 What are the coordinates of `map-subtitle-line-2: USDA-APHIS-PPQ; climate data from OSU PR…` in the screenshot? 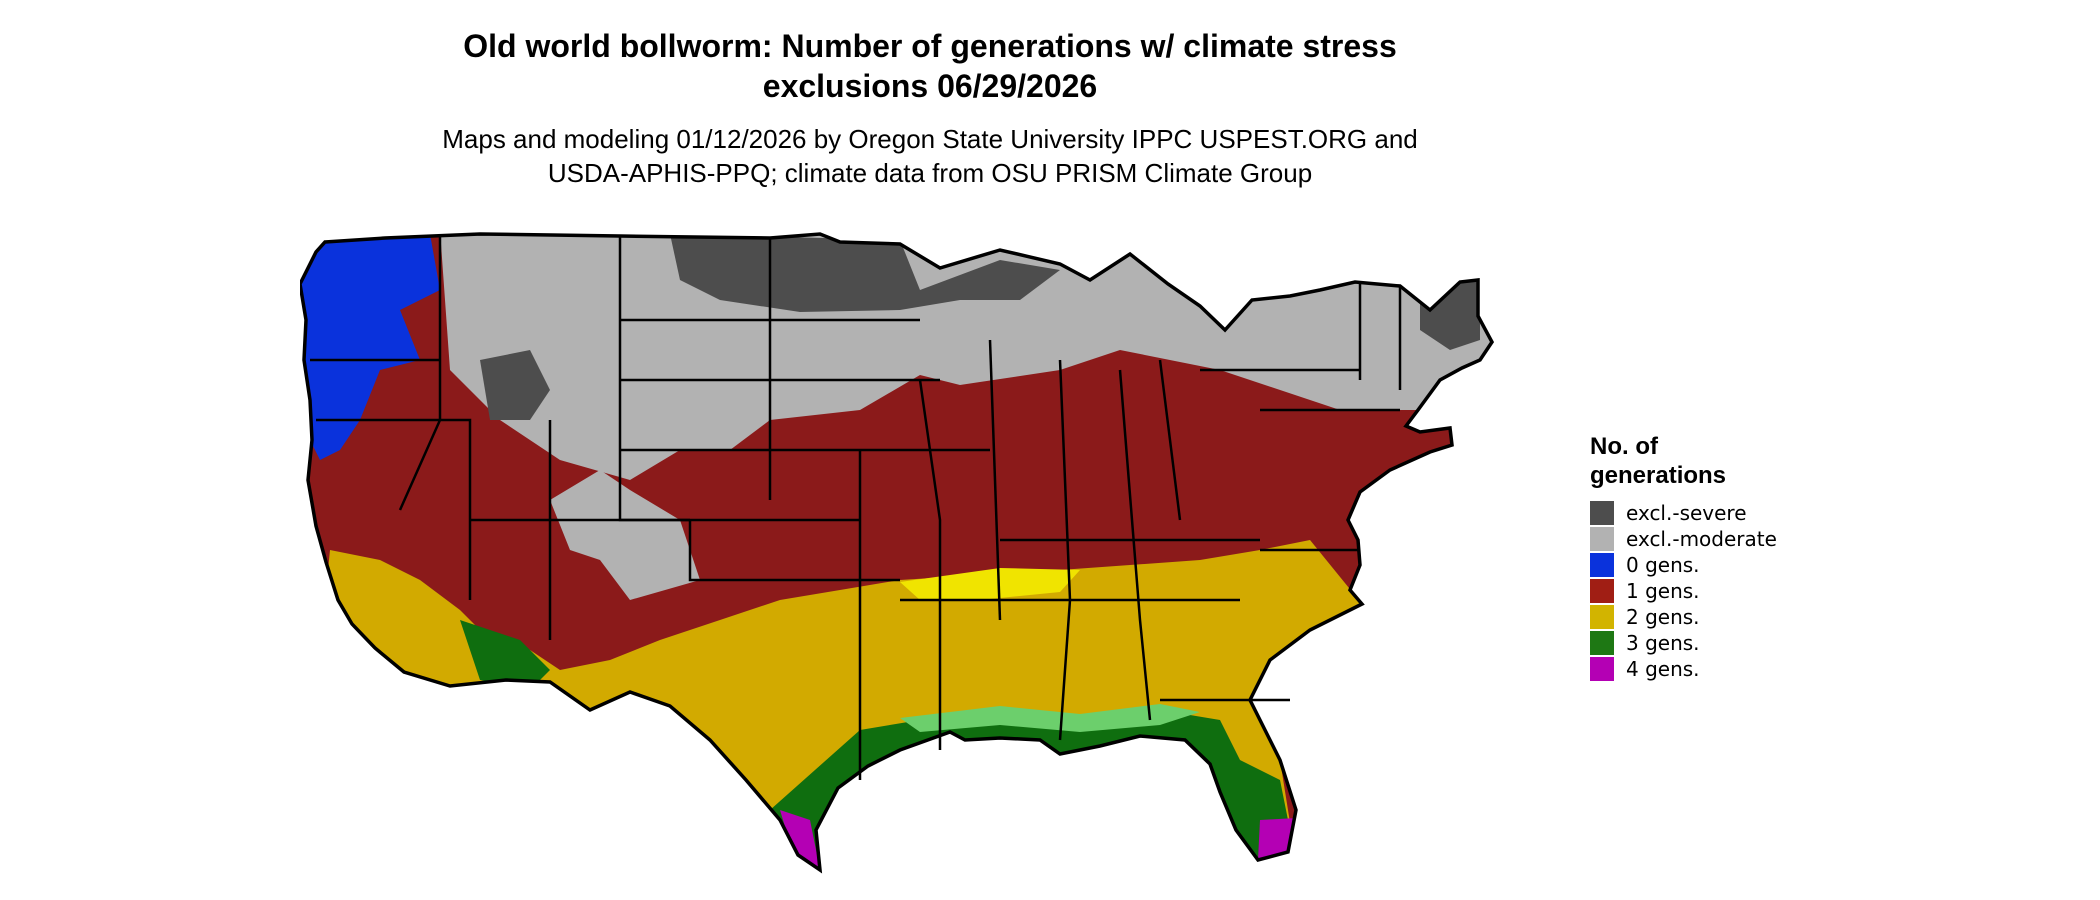 It's located at (930, 173).